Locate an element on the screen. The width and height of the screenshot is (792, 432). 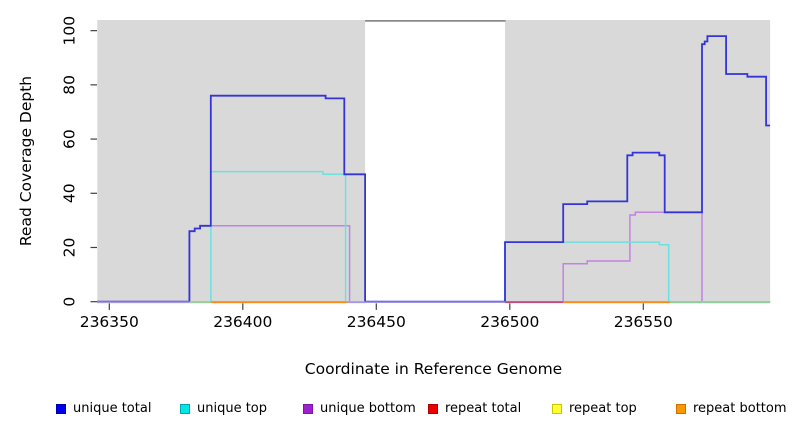
x-tick-label: 236550 is located at coordinates (643, 322).